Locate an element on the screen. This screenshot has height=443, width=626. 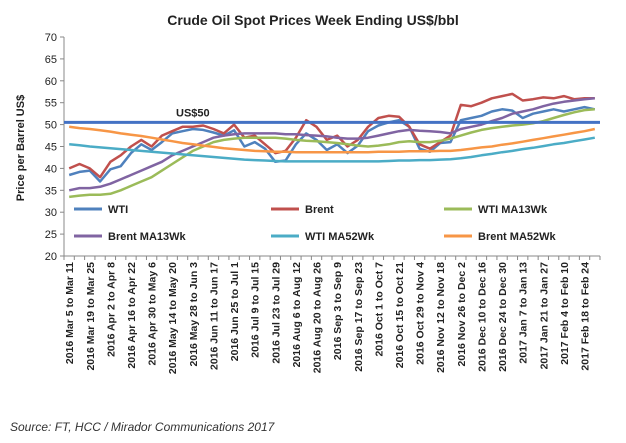
x-tick-label: 2016 Nov 26 to Dec 2 is located at coordinates (462, 314).